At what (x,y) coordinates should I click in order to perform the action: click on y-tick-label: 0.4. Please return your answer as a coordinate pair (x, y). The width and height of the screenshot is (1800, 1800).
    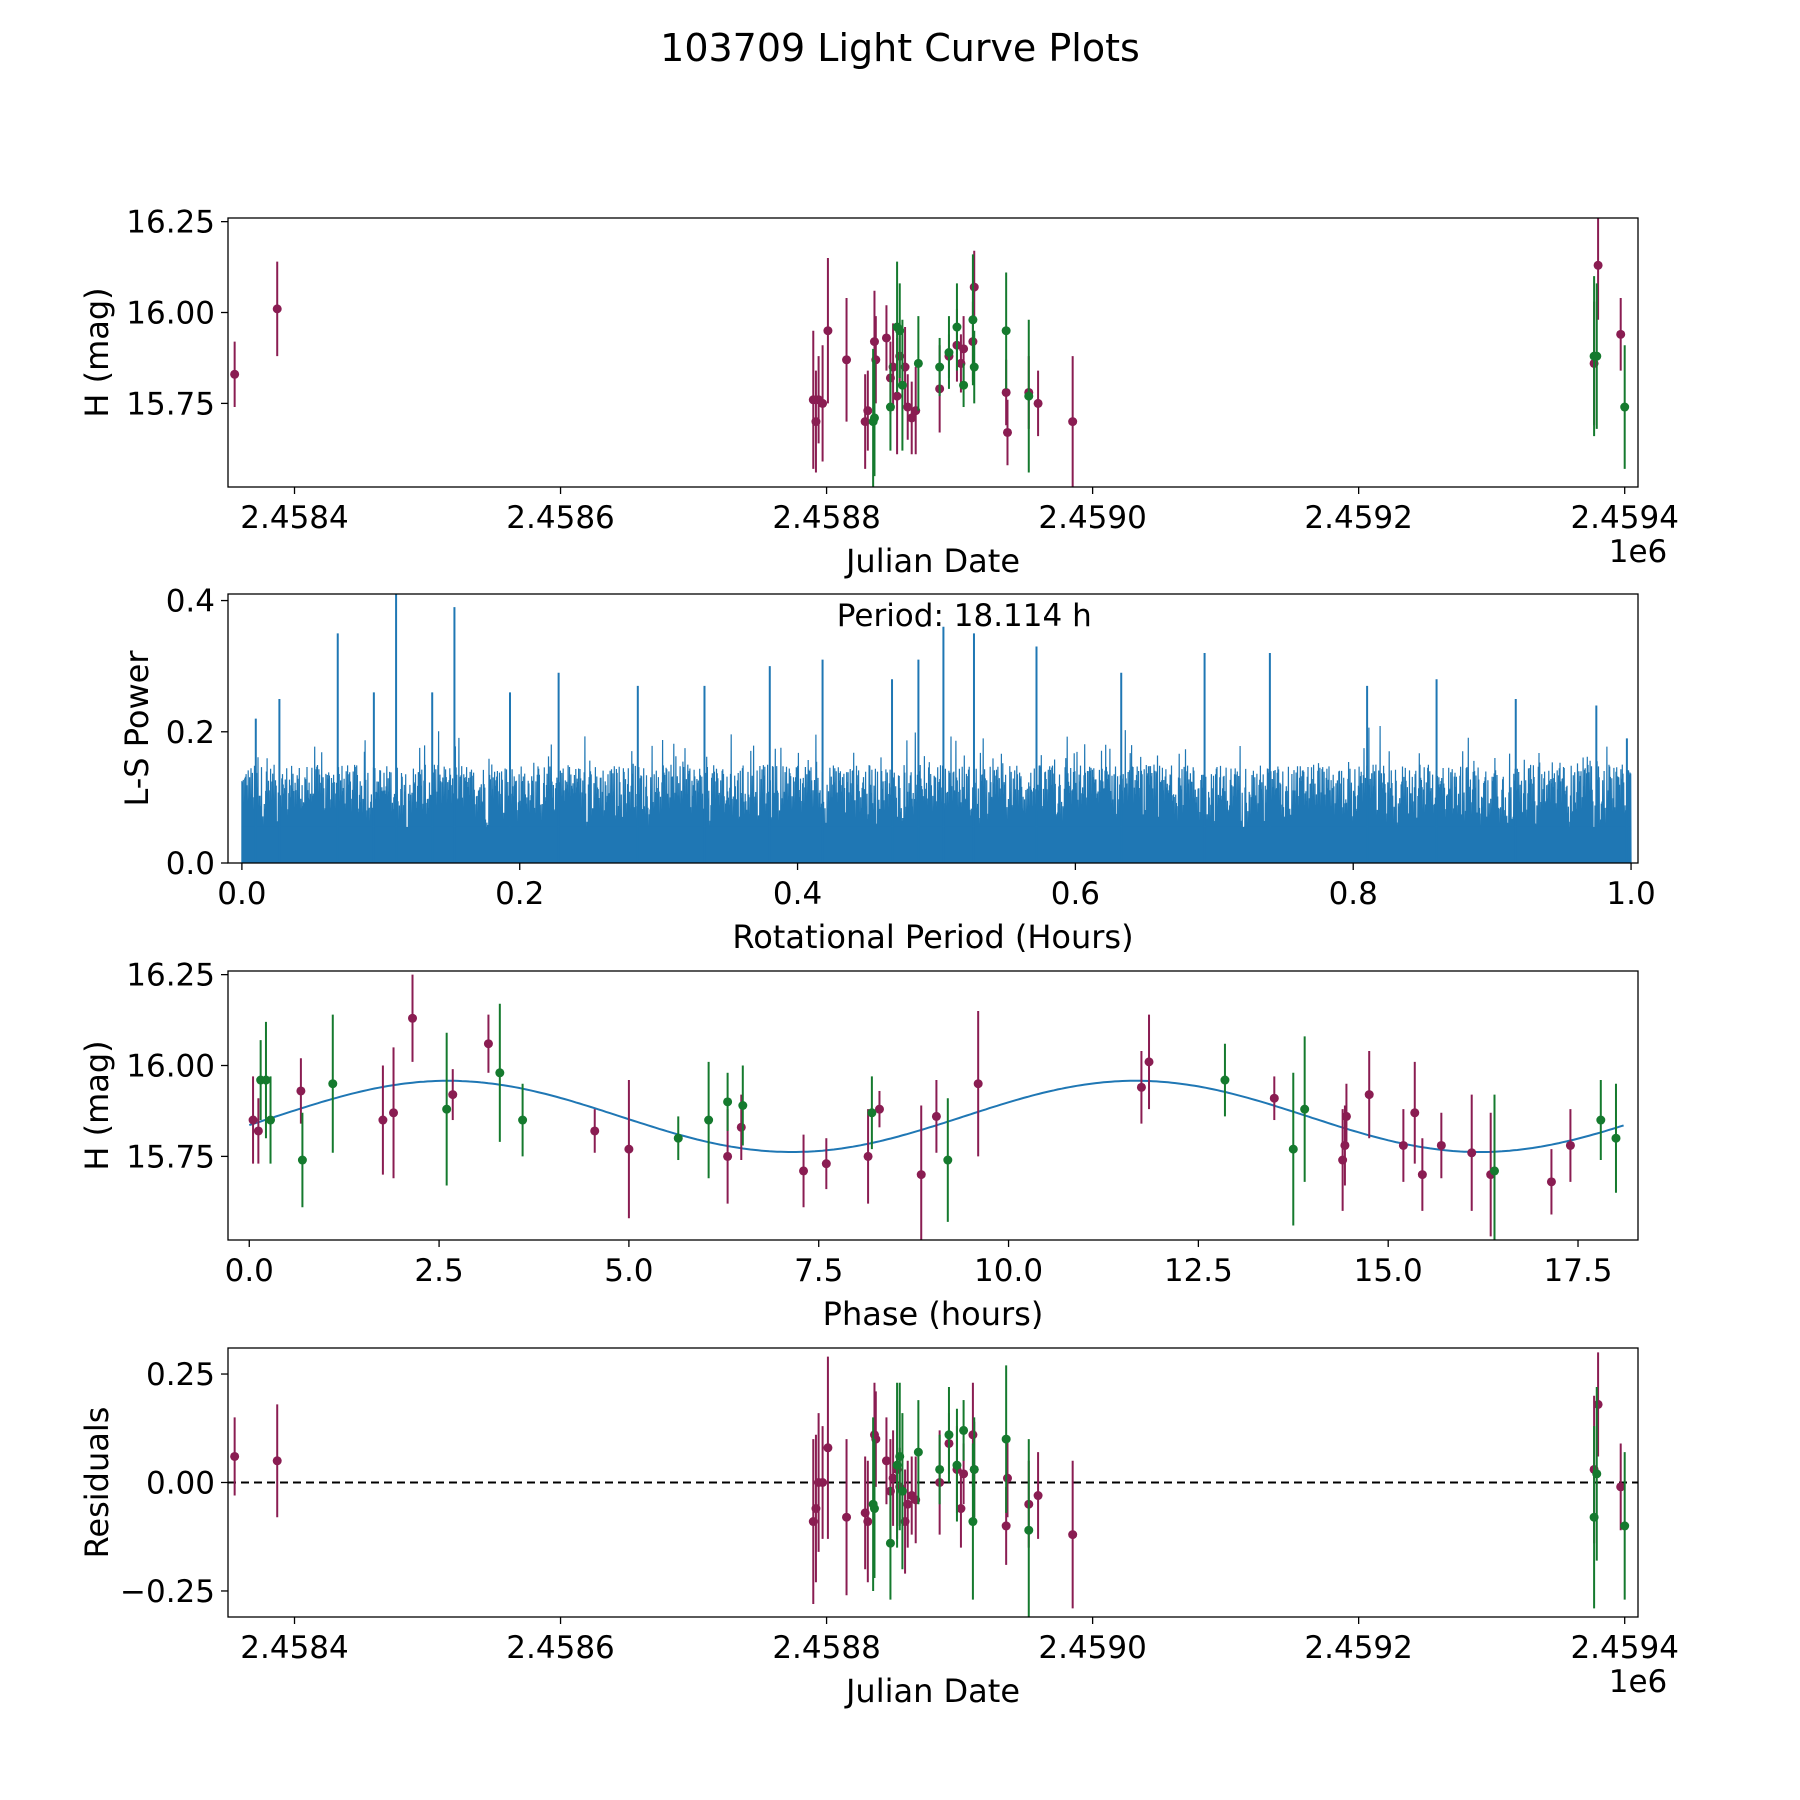
    Looking at the image, I should click on (190, 602).